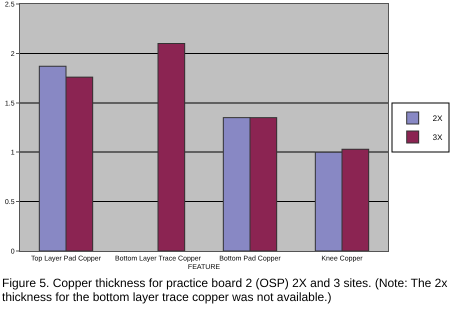 The height and width of the screenshot is (312, 454). What do you see at coordinates (225, 290) in the screenshot?
I see `caption: Figure 5. Copper thickness for practice board 2 (OSP) 2X and 3 sites. (Note: The 2x thickness for the bottom layer trace copper was not available.)` at bounding box center [225, 290].